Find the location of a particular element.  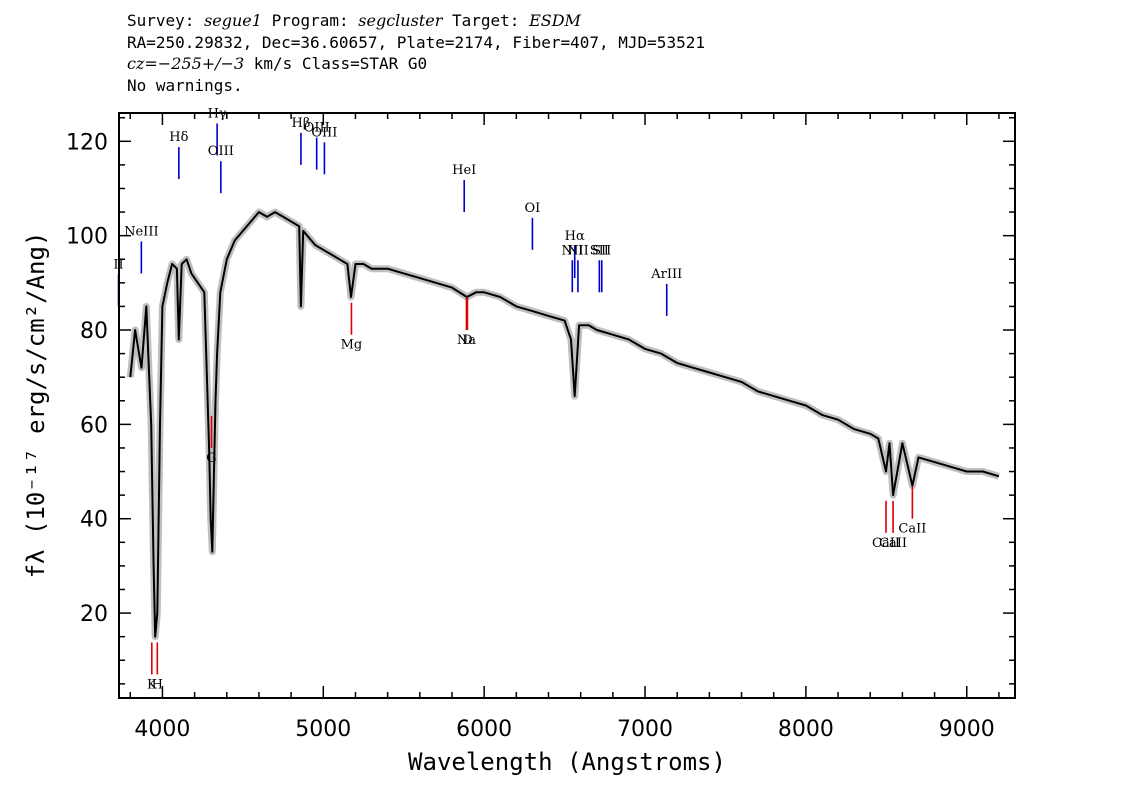

cz-label: cz= is located at coordinates (142, 63).